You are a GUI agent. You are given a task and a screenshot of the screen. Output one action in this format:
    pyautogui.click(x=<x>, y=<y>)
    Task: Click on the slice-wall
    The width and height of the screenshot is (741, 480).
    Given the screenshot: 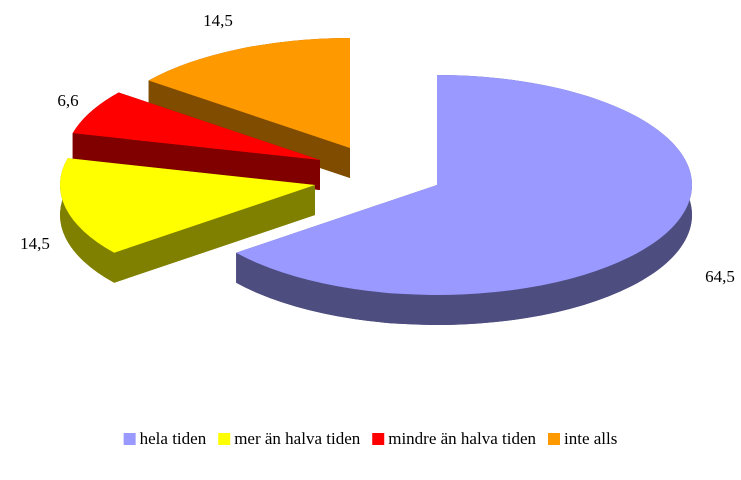 What is the action you would take?
    pyautogui.click(x=87, y=220)
    